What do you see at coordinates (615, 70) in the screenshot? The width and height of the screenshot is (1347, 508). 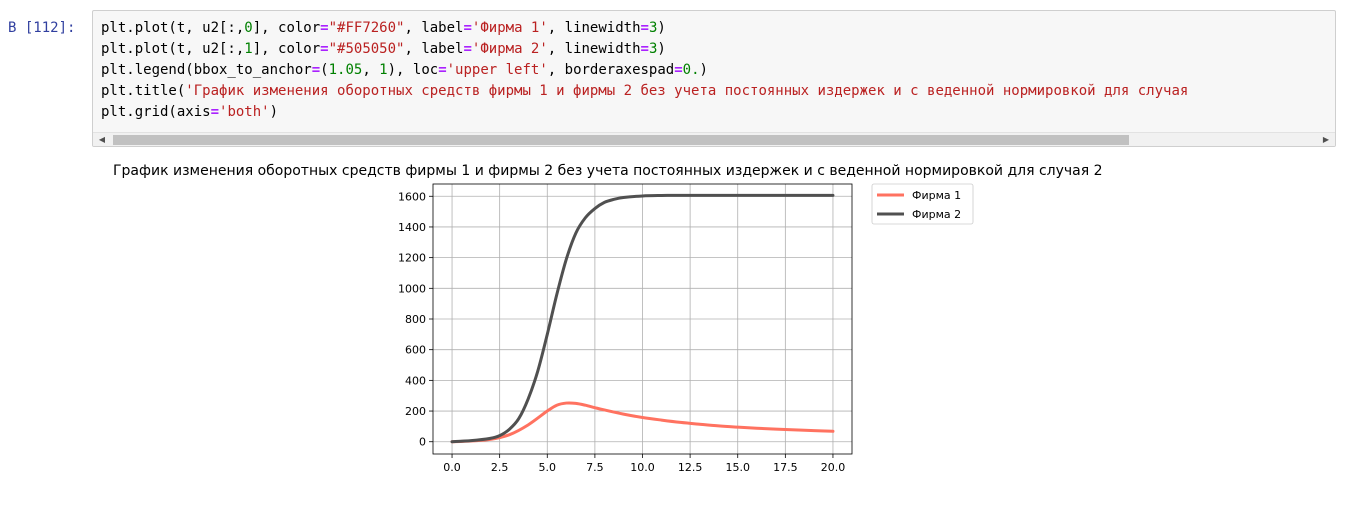 I see `code-token: , borderaxespad=` at bounding box center [615, 70].